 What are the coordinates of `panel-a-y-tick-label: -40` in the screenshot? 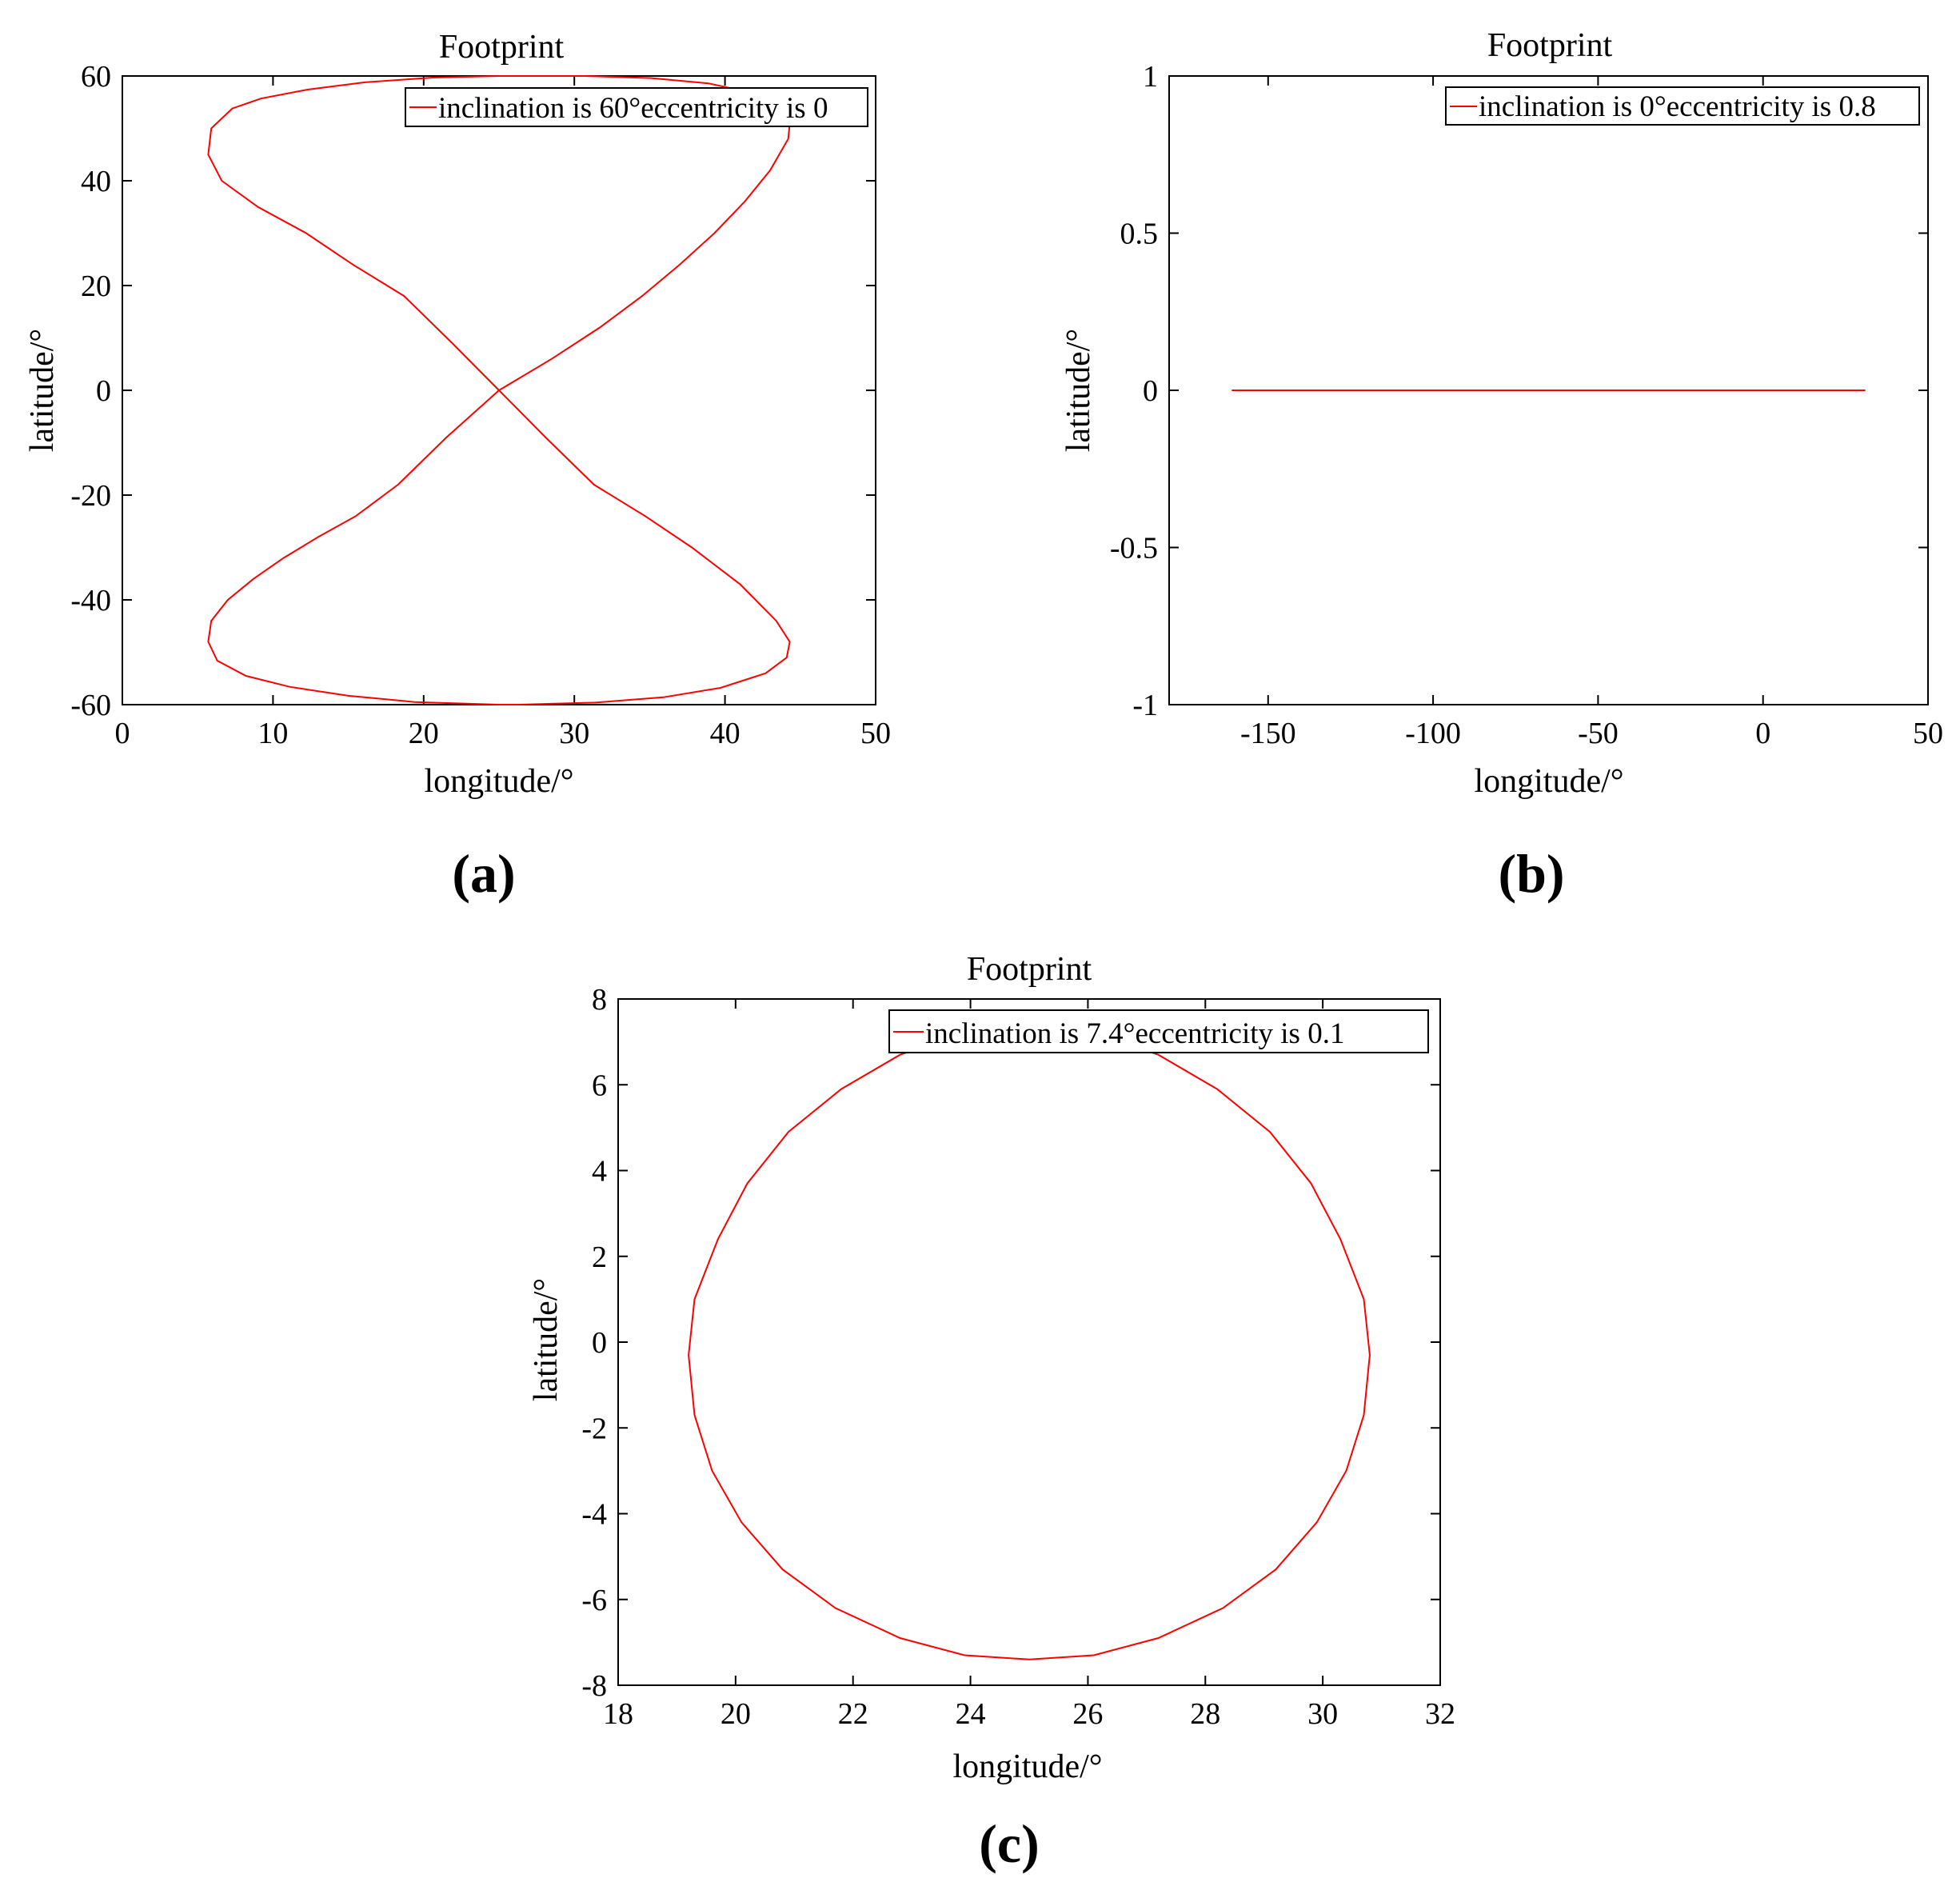 It's located at (91, 600).